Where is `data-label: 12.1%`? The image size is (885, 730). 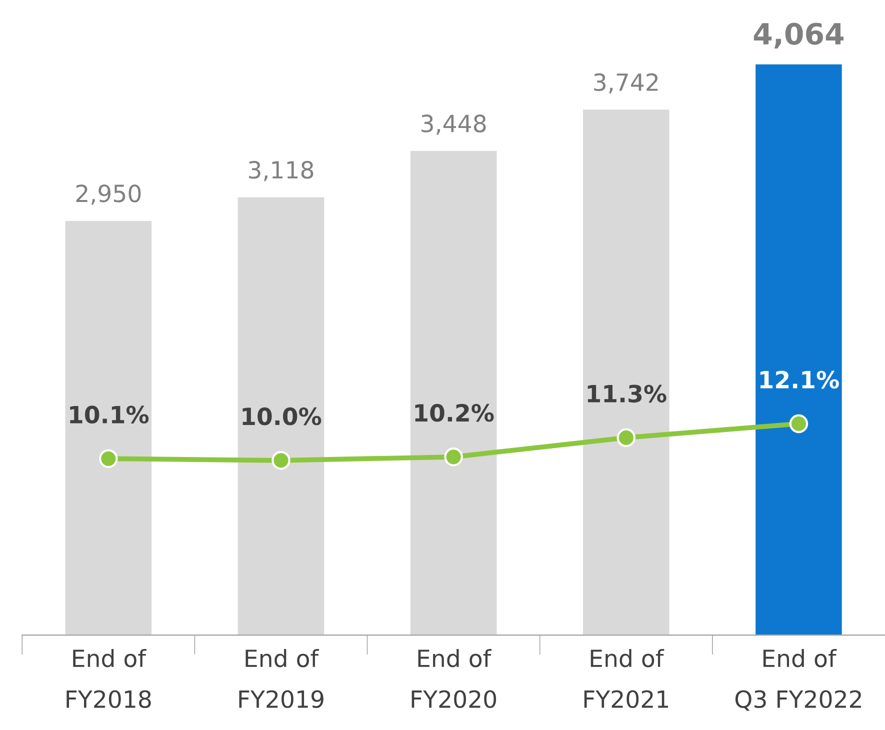 data-label: 12.1% is located at coordinates (799, 379).